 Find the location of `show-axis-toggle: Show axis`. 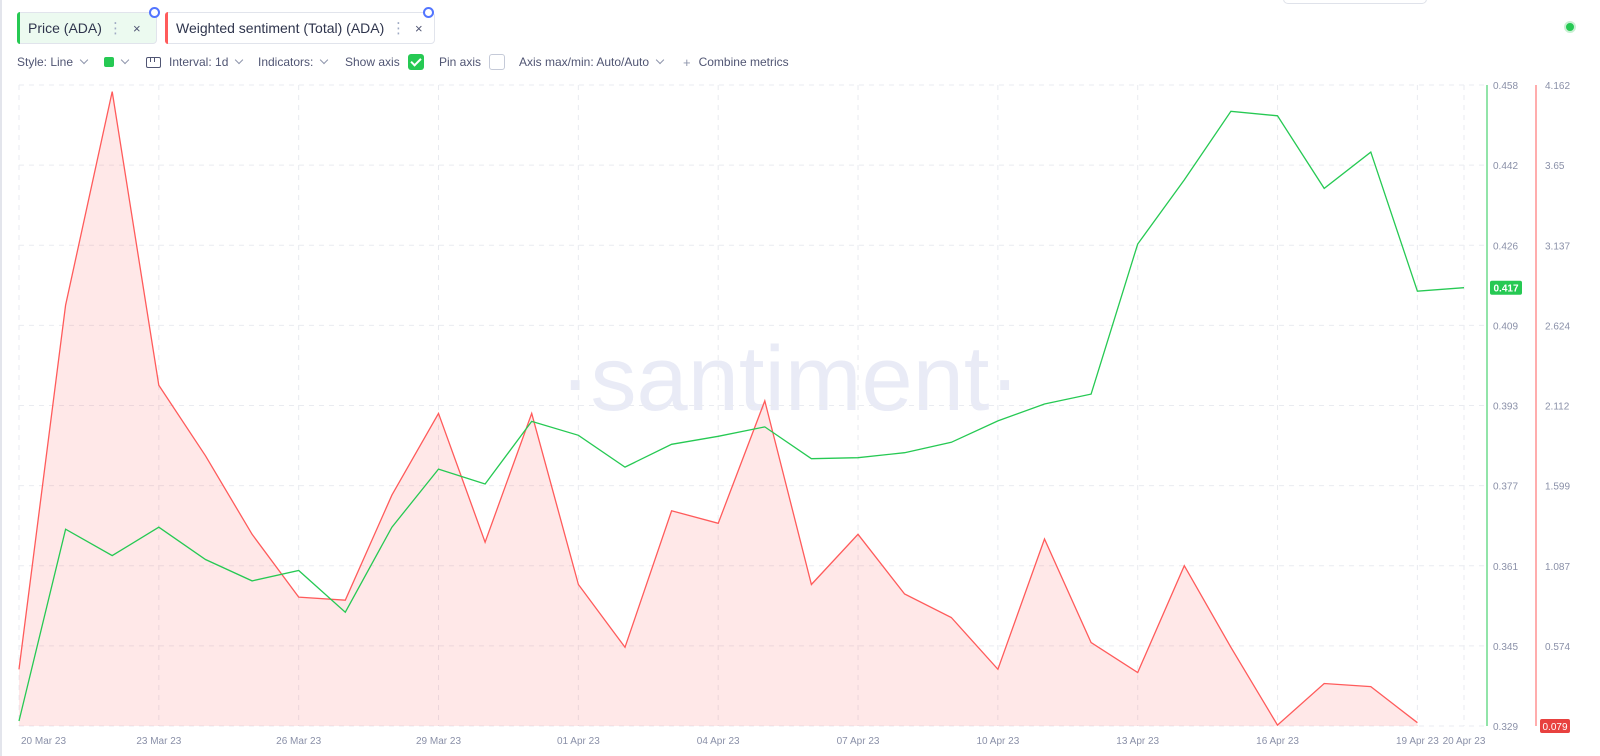

show-axis-toggle: Show axis is located at coordinates (384, 62).